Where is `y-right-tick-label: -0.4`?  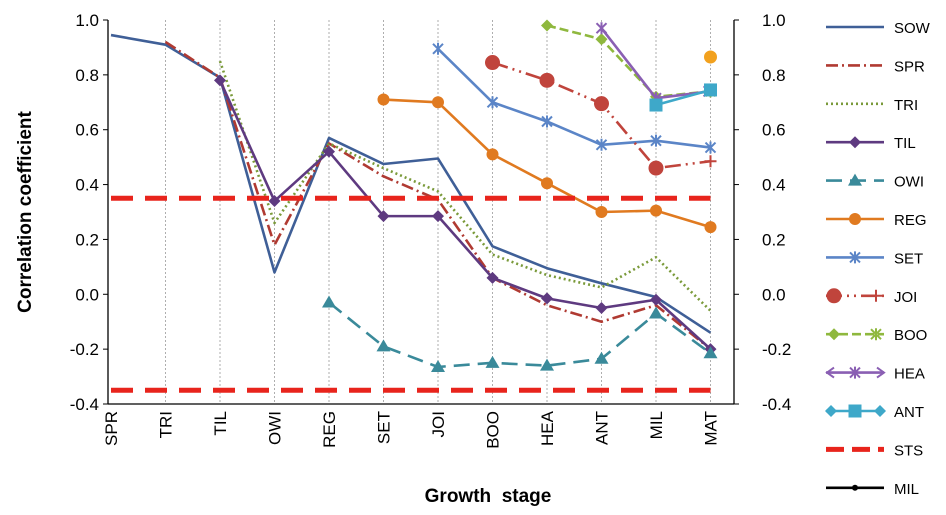
y-right-tick-label: -0.4 is located at coordinates (776, 404).